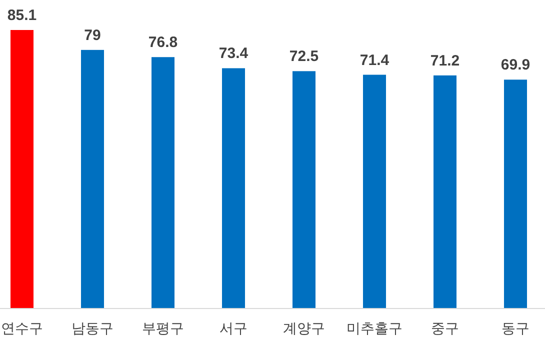  I want to click on data-label: 71.2, so click(445, 61).